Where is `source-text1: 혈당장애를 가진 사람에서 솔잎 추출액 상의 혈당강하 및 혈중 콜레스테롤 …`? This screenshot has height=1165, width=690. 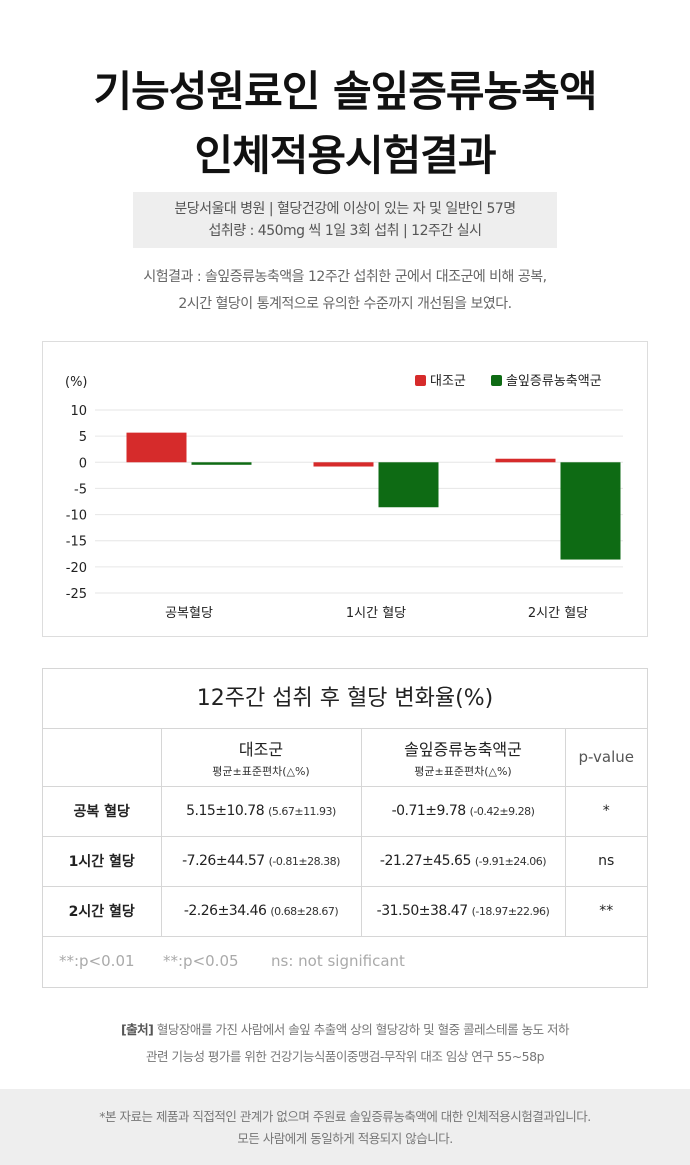 source-text1: 혈당장애를 가진 사람에서 솔잎 추출액 상의 혈당강하 및 혈중 콜레스테롤 … is located at coordinates (361, 1029).